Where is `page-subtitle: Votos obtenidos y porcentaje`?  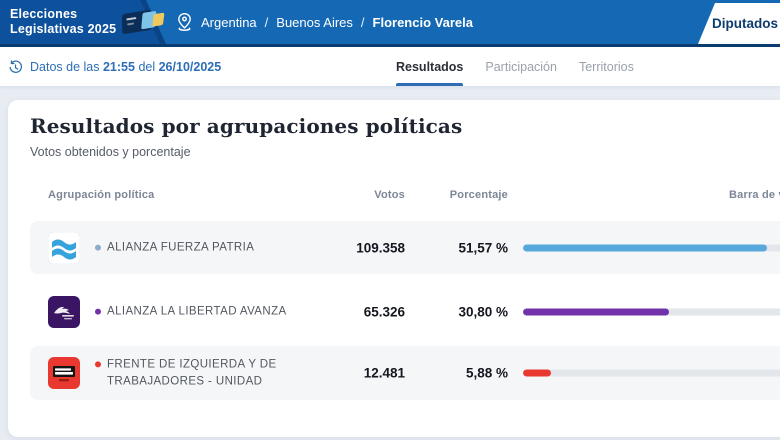 page-subtitle: Votos obtenidos y porcentaje is located at coordinates (110, 152).